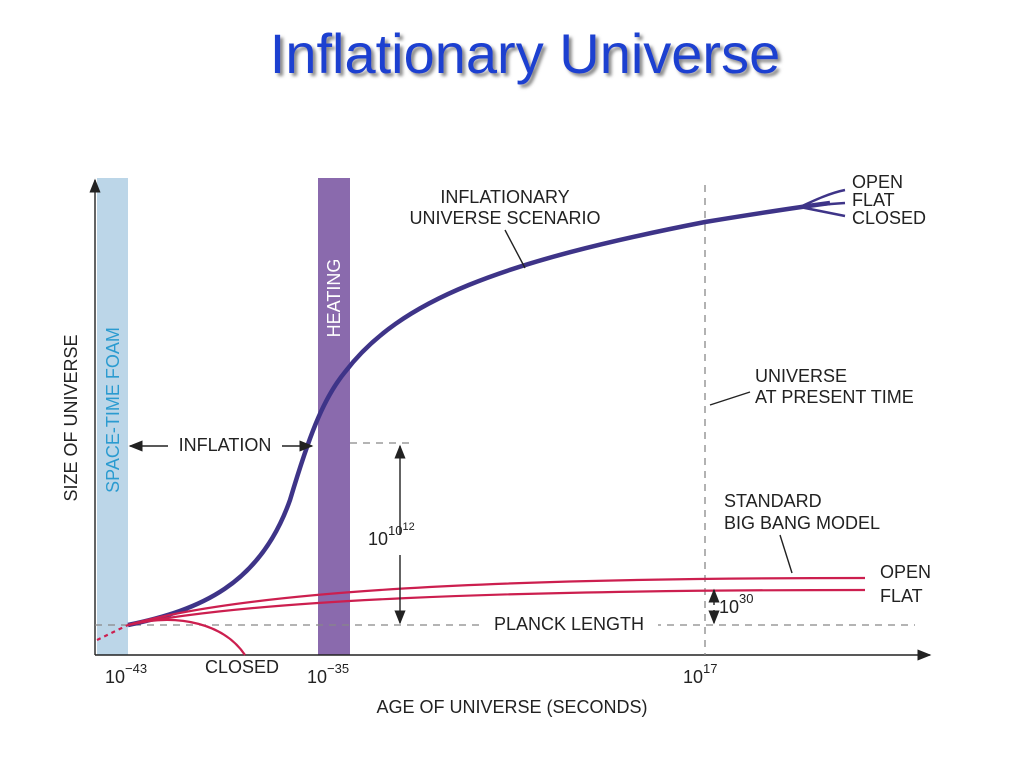 The width and height of the screenshot is (1024, 768). I want to click on standard-label: BIG BANG MODEL, so click(802, 523).